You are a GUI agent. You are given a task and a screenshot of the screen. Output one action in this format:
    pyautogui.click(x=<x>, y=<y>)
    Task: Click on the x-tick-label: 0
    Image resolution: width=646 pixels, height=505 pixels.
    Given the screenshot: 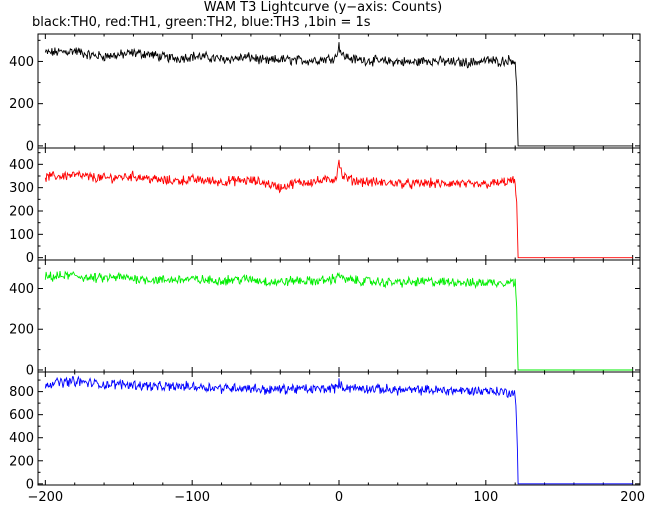 What is the action you would take?
    pyautogui.click(x=339, y=497)
    